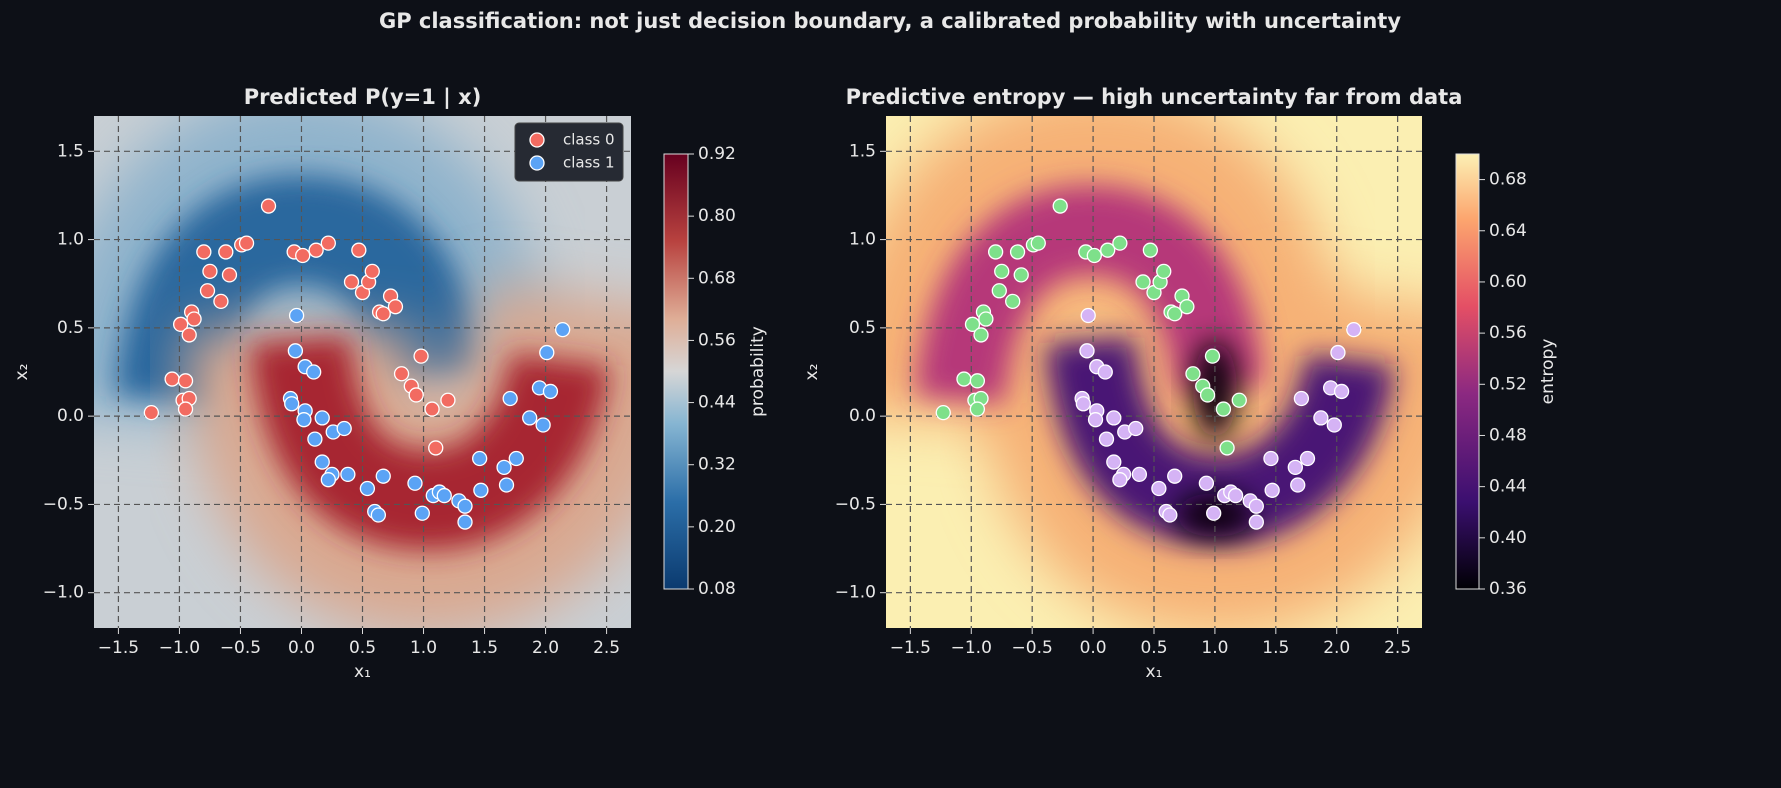 This screenshot has height=788, width=1781. What do you see at coordinates (1508, 180) in the screenshot?
I see `colorbar-tick-label: 0.68` at bounding box center [1508, 180].